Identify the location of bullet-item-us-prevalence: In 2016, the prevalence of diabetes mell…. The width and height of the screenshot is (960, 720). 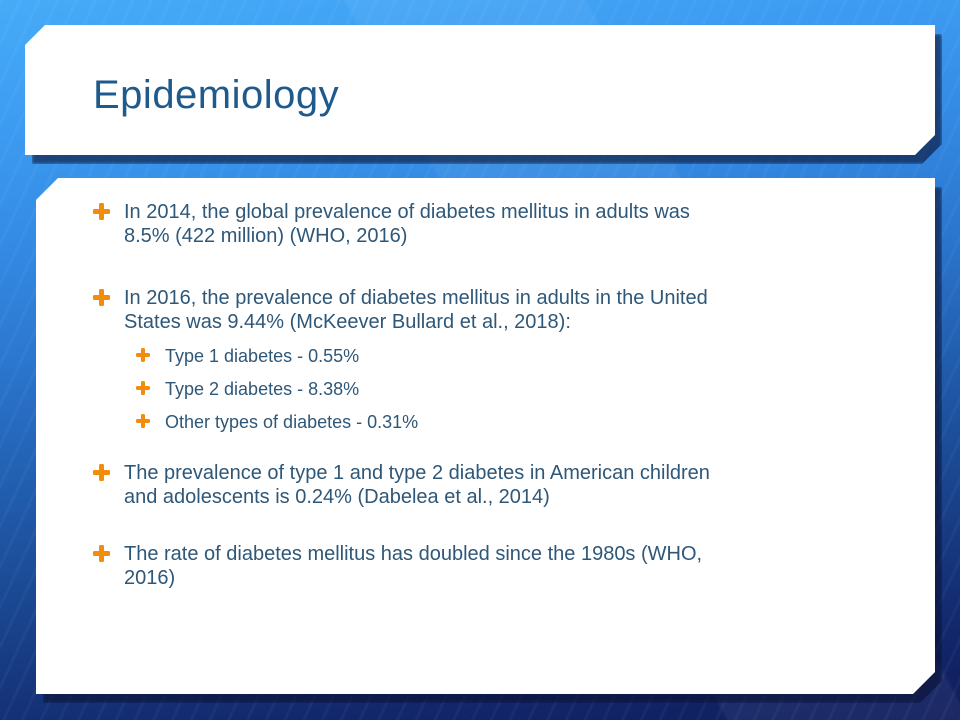
(485, 310).